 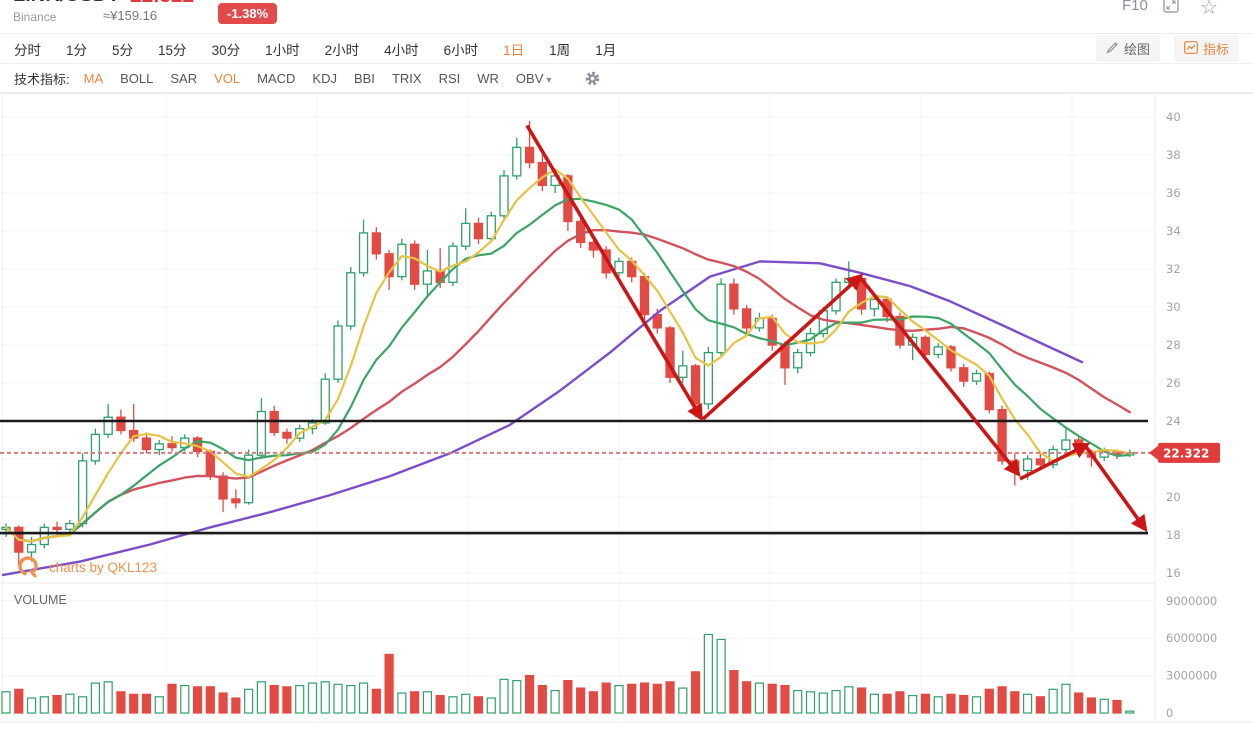 What do you see at coordinates (1173, 231) in the screenshot?
I see `svg-text: 34` at bounding box center [1173, 231].